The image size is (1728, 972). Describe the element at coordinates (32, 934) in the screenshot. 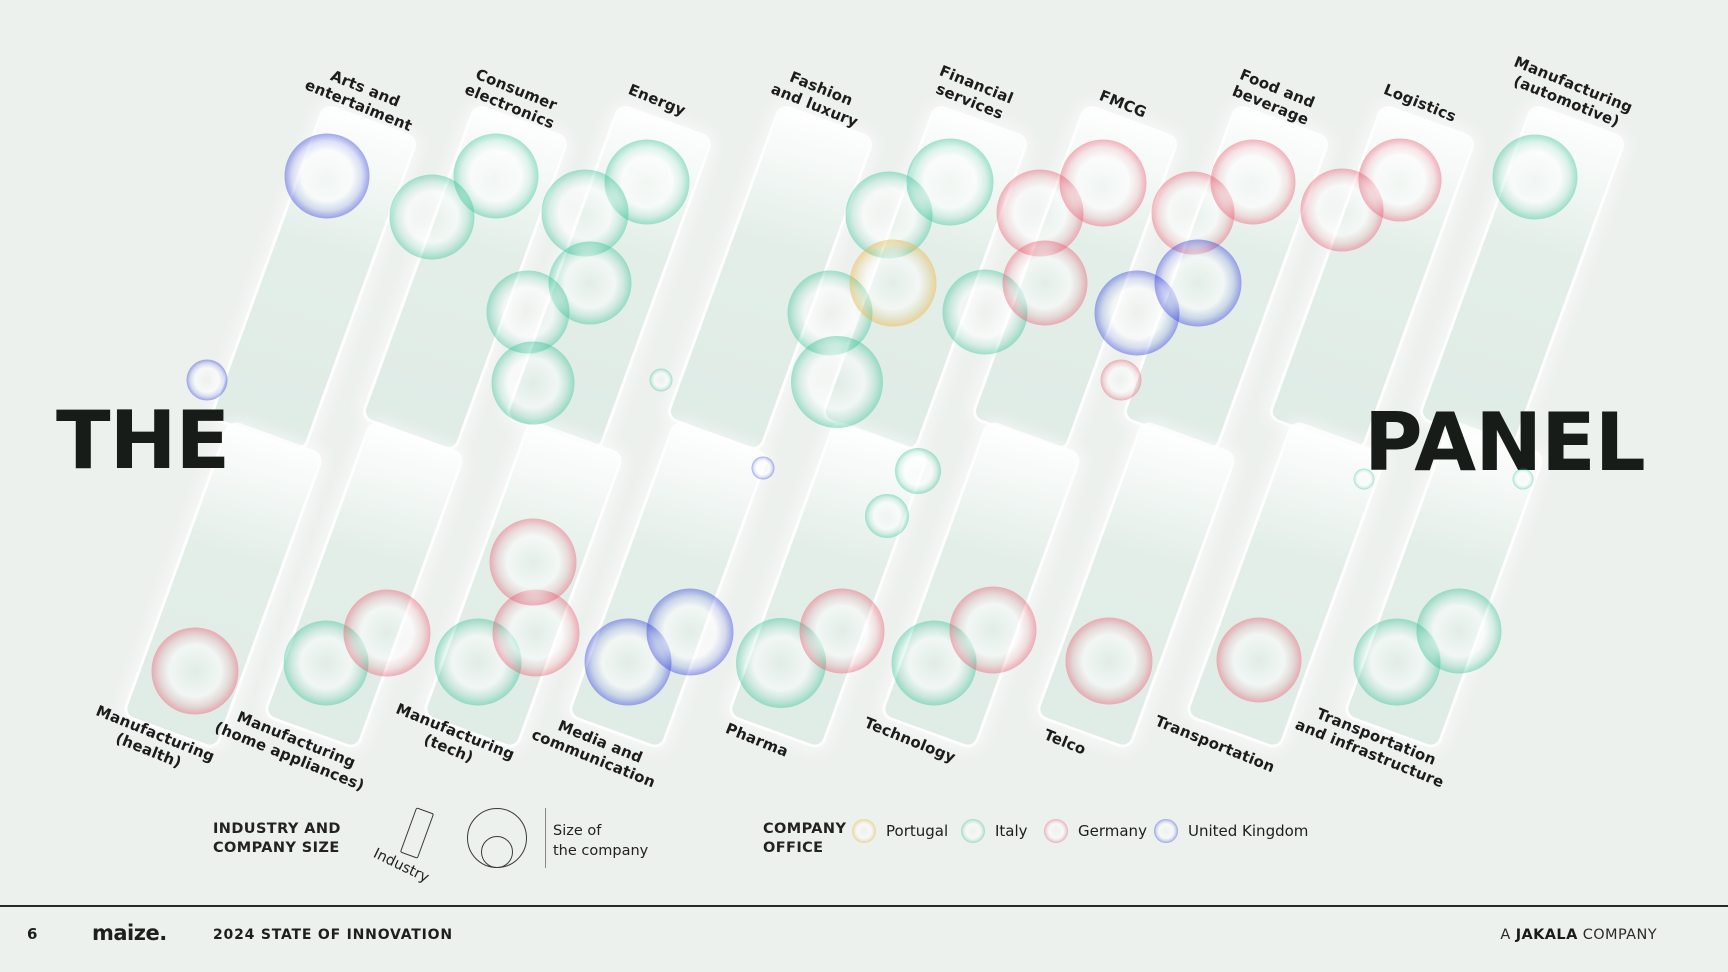

I see `page-number: 6` at that location.